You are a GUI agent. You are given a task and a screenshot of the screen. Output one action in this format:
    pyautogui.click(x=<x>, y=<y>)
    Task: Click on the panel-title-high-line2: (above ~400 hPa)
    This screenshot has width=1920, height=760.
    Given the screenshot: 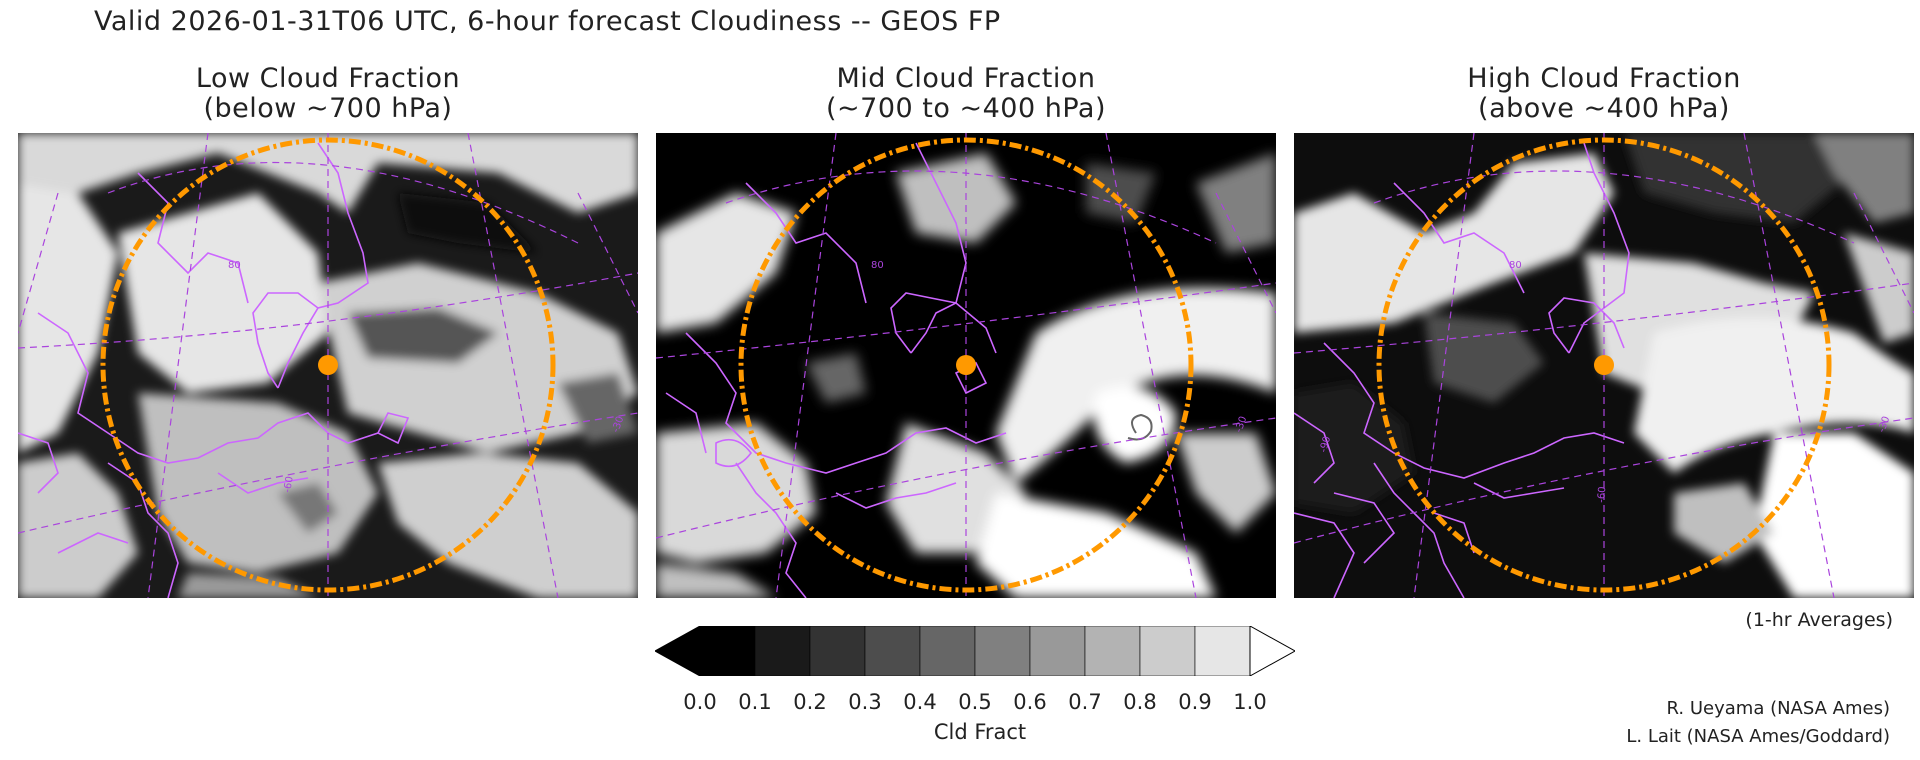 What is the action you would take?
    pyautogui.click(x=1604, y=108)
    